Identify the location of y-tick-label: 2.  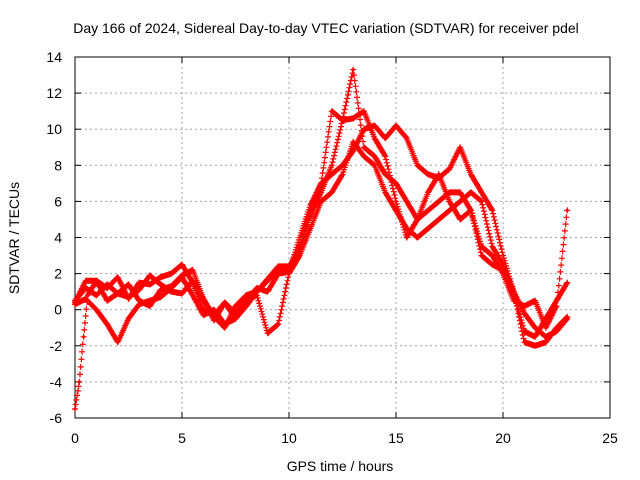
(58, 274).